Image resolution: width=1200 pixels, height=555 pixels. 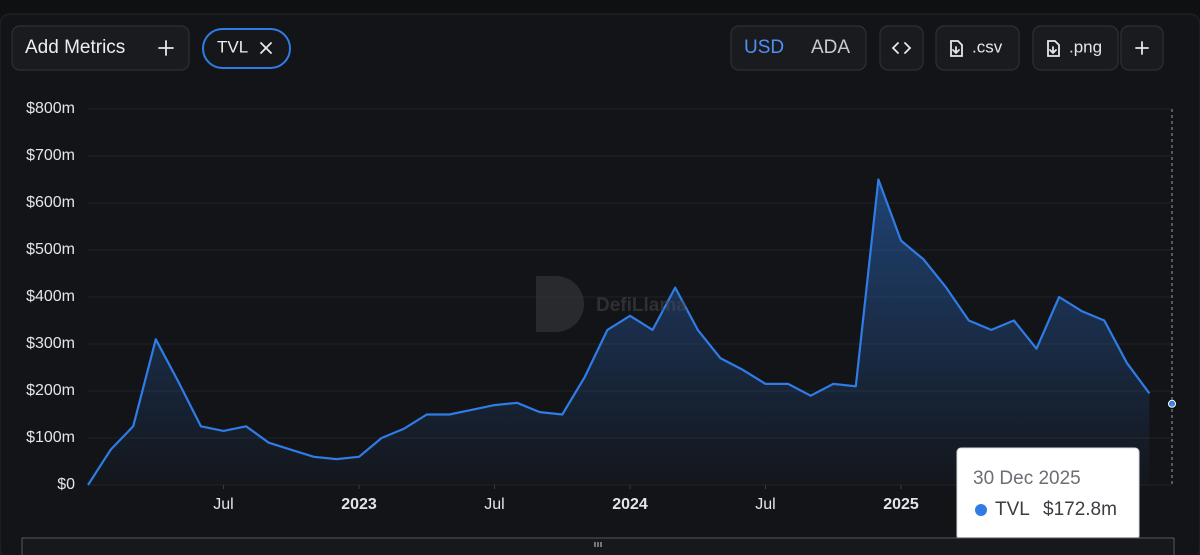 What do you see at coordinates (50, 155) in the screenshot?
I see `y-tick-label: $700m` at bounding box center [50, 155].